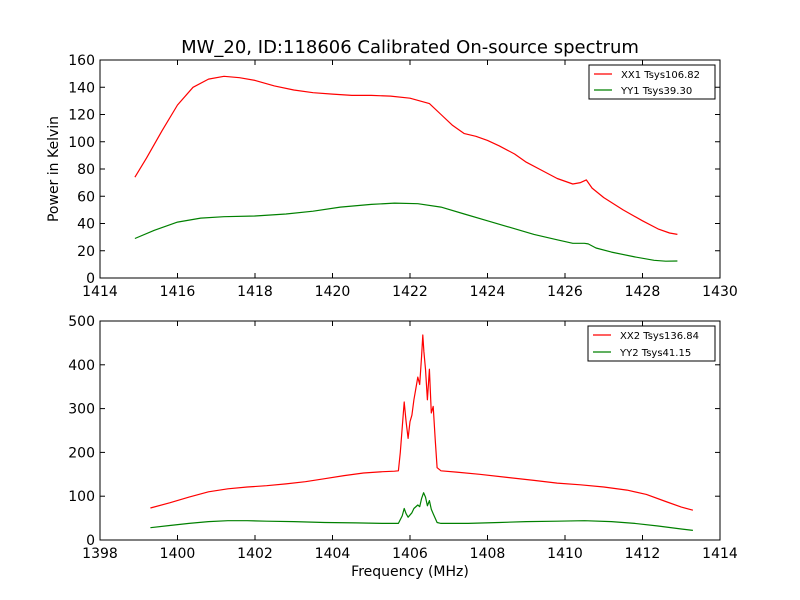 The image size is (800, 600). Describe the element at coordinates (421, 511) in the screenshot. I see `series-line-yy2` at that location.